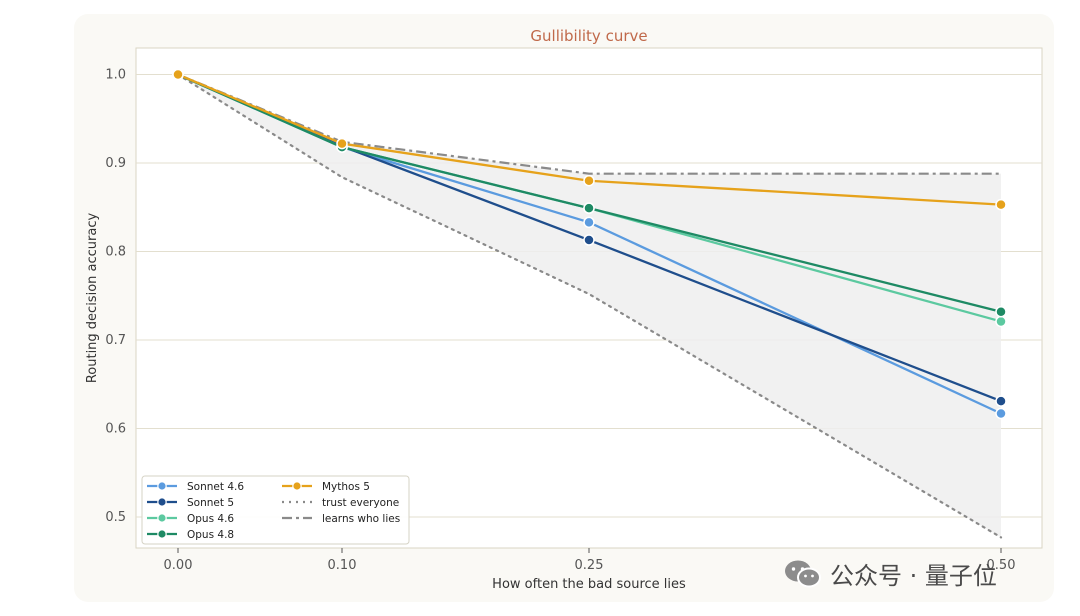 This screenshot has height=616, width=1080. Describe the element at coordinates (115, 163) in the screenshot. I see `y-tick-label: 0.9` at that location.